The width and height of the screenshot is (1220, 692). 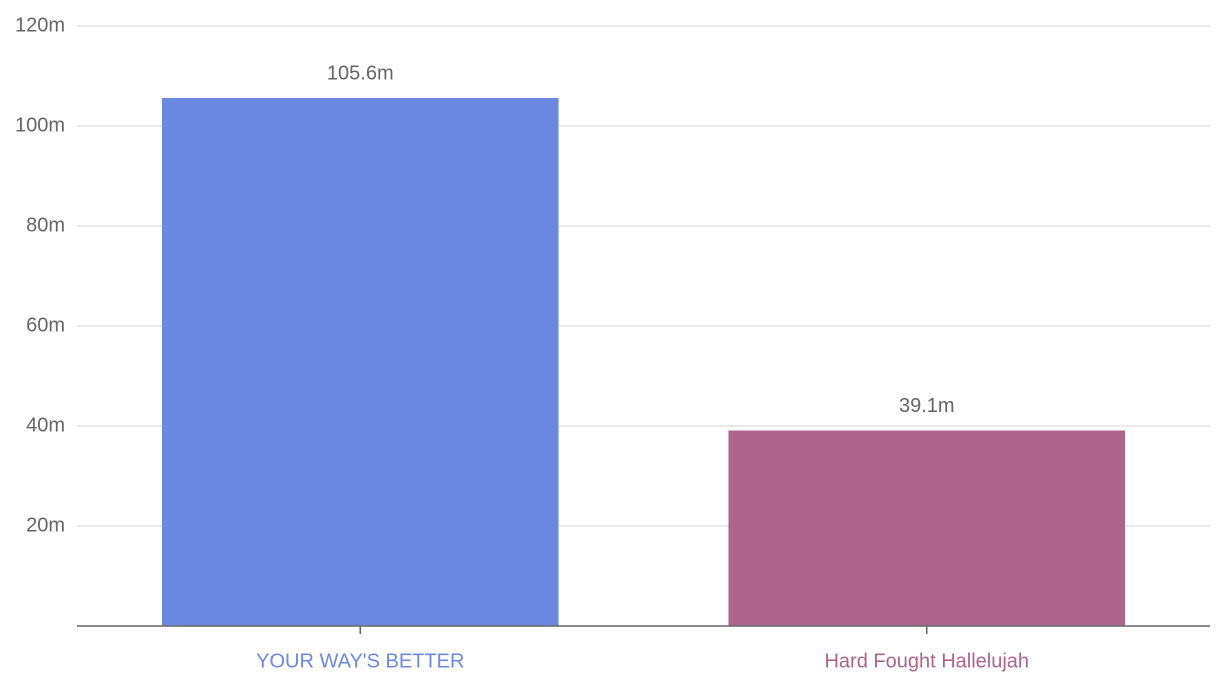 I want to click on x-tick-label: YOUR WAY'S BETTER, so click(x=360, y=661).